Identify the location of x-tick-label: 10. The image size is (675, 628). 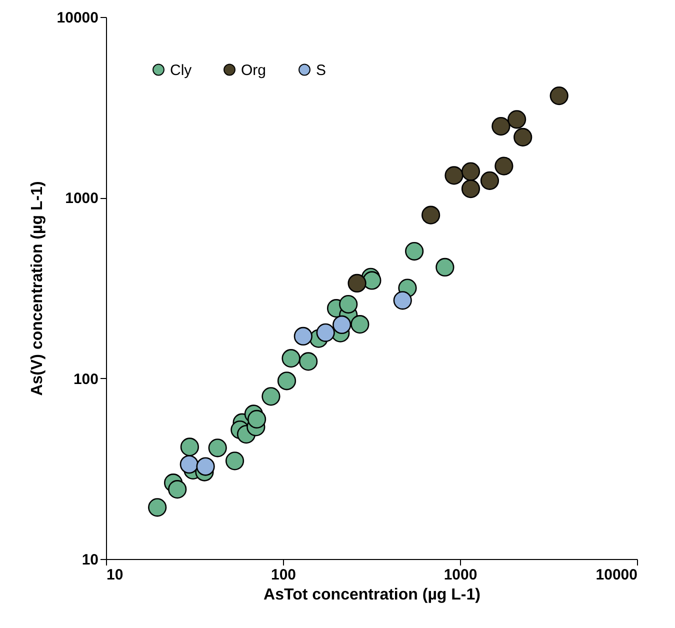
(115, 575).